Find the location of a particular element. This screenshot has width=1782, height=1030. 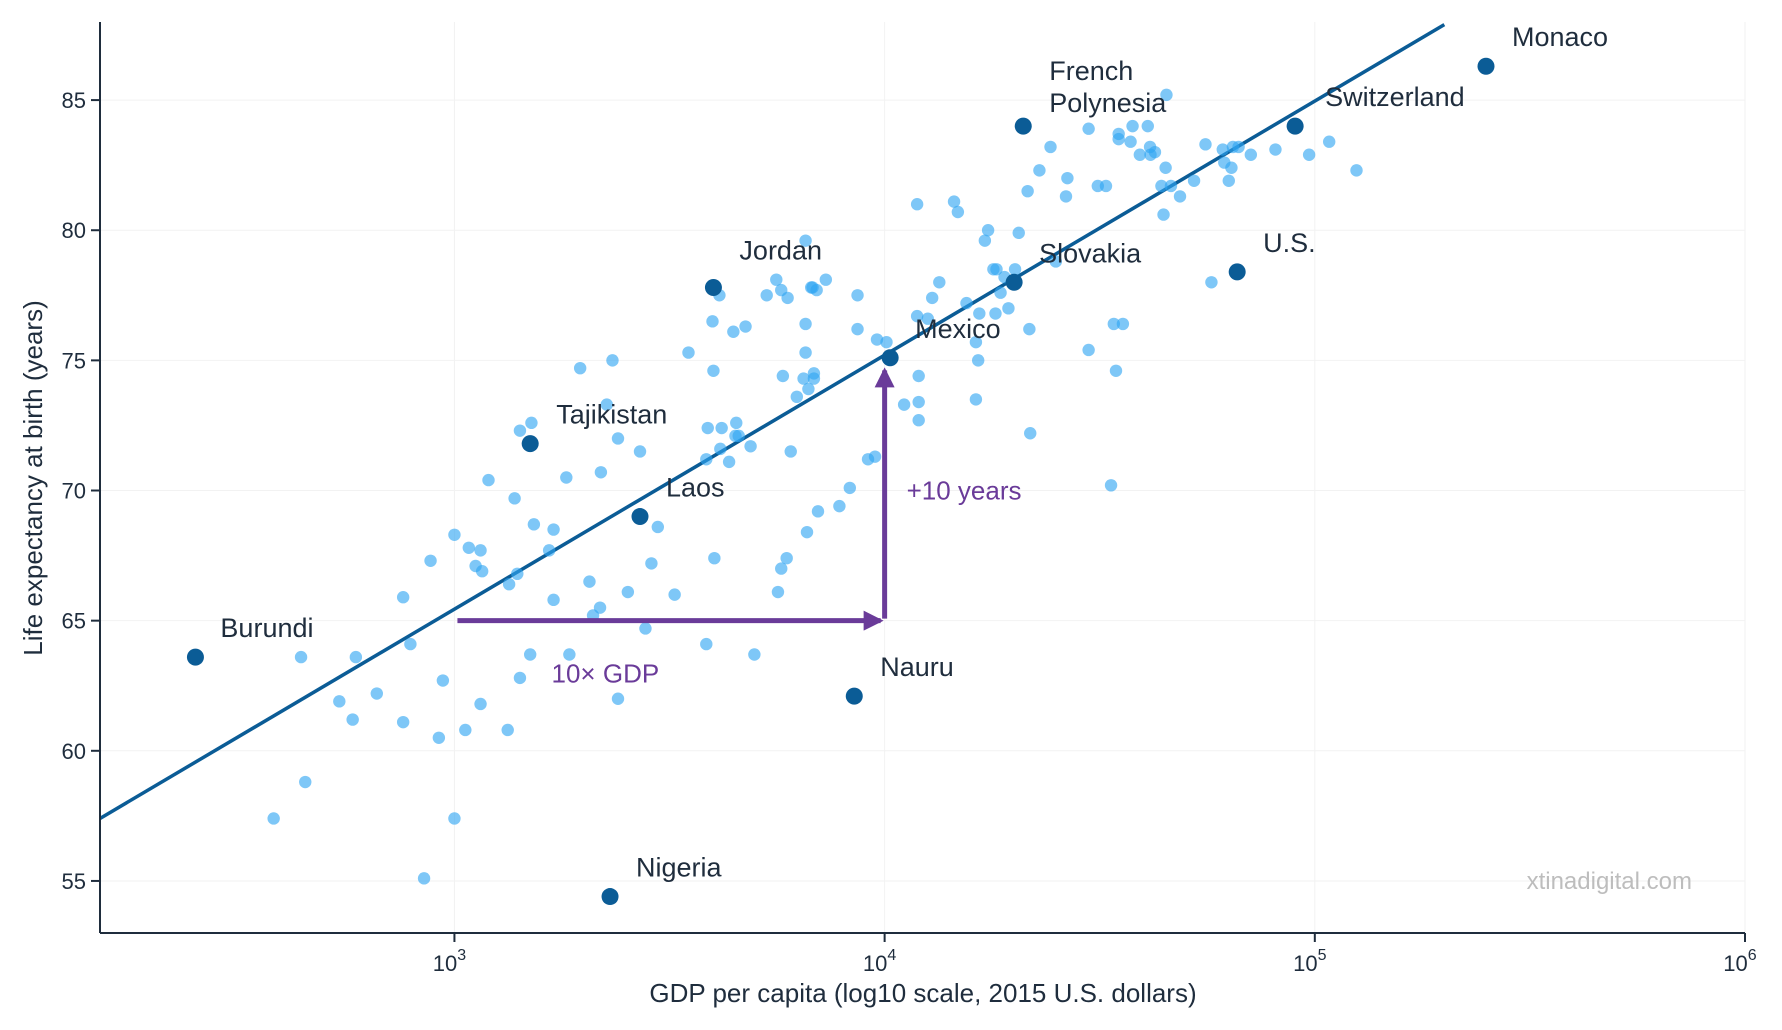

x-tick-label: 105 is located at coordinates (1309, 961).